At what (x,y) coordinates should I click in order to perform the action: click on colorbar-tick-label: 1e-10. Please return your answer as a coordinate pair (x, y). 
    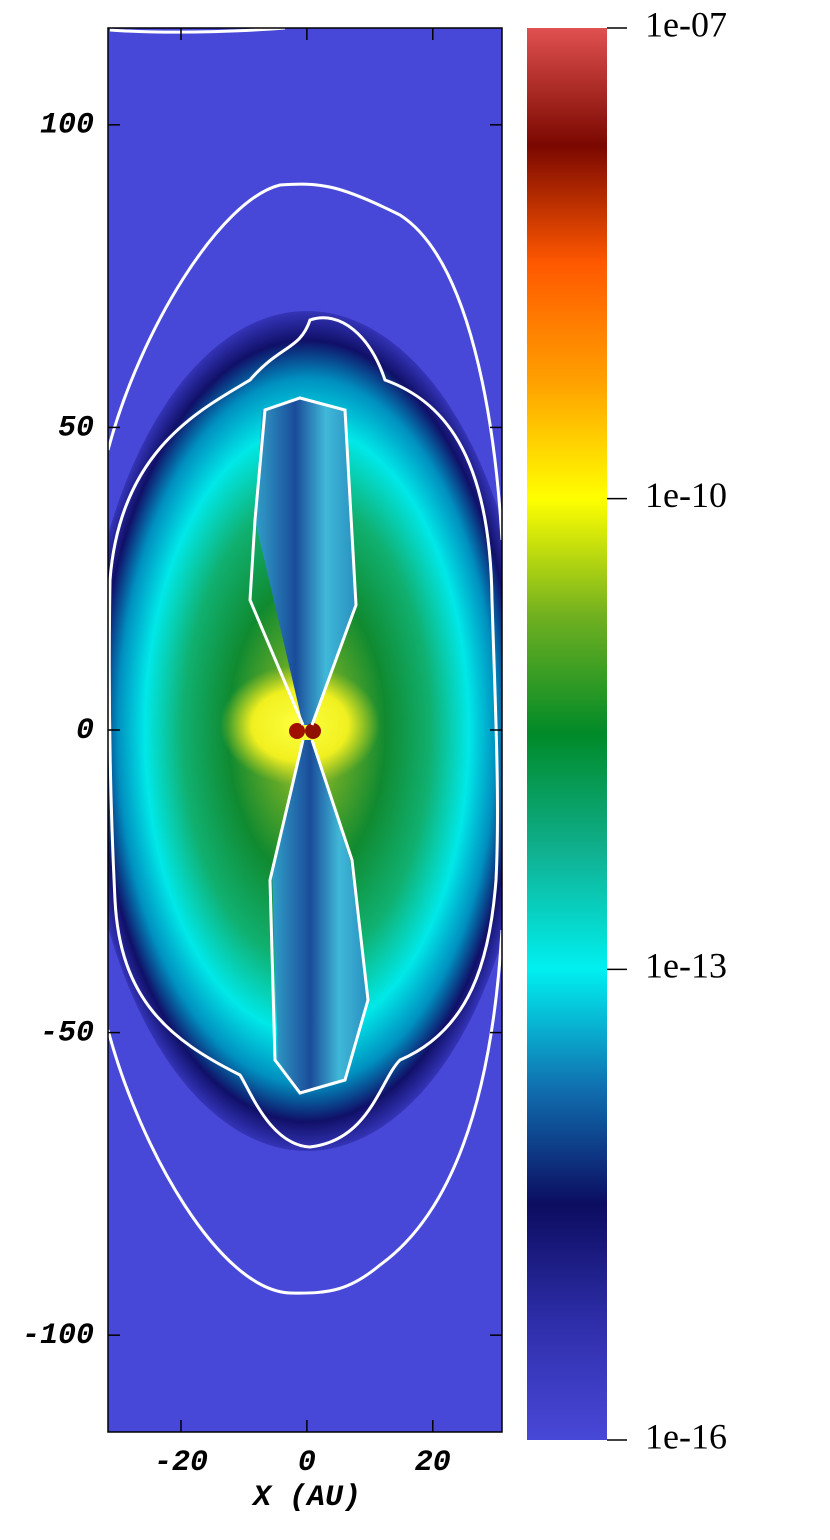
    Looking at the image, I should click on (686, 495).